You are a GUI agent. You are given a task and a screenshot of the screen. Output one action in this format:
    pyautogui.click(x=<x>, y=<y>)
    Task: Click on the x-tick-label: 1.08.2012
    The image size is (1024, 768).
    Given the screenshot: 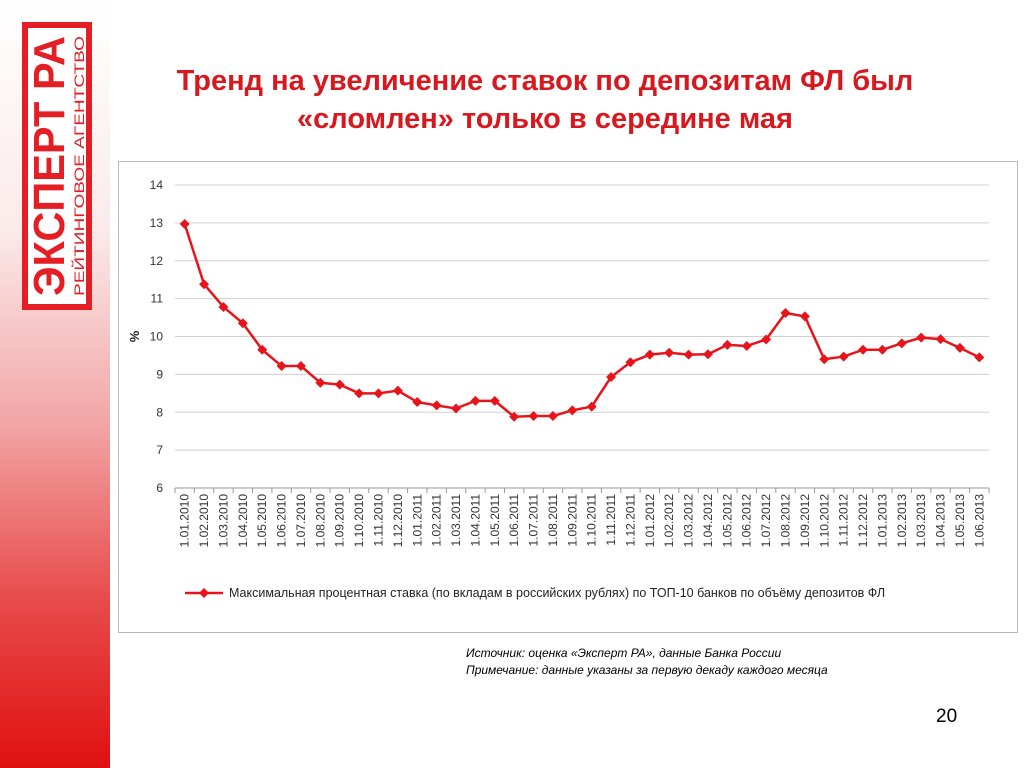 What is the action you would take?
    pyautogui.click(x=786, y=521)
    